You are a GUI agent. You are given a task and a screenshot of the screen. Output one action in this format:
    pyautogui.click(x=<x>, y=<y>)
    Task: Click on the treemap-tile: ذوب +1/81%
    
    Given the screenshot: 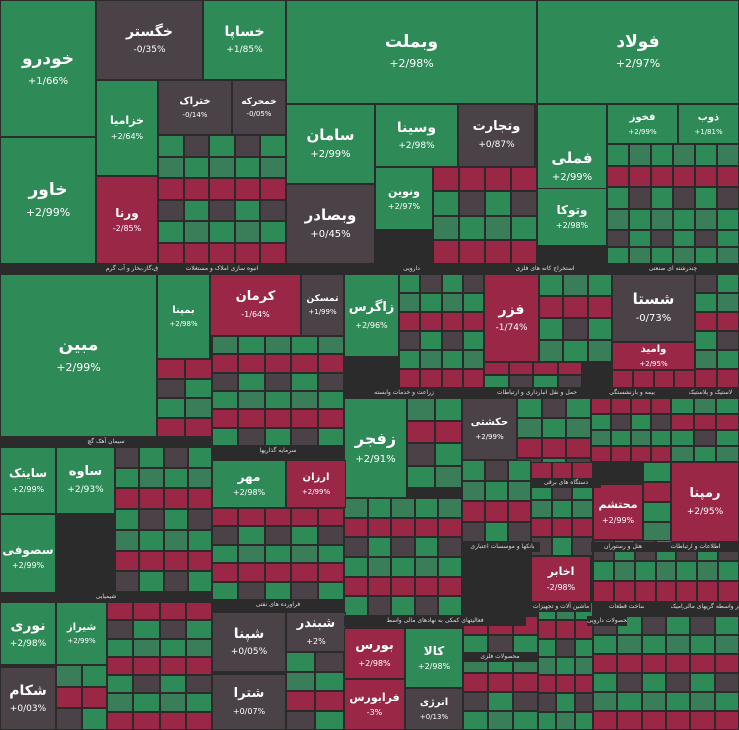 What is the action you would take?
    pyautogui.click(x=708, y=124)
    